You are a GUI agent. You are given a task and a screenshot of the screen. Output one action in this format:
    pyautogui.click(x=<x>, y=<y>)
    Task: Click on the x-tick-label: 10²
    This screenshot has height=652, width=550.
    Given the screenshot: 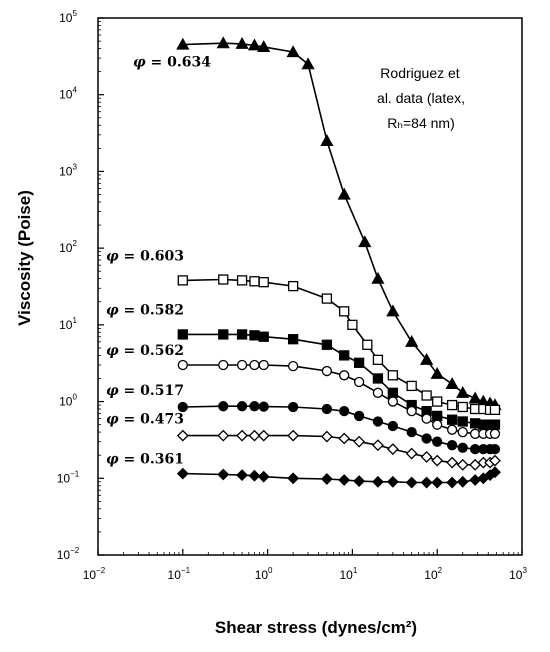 What is the action you would take?
    pyautogui.click(x=433, y=574)
    